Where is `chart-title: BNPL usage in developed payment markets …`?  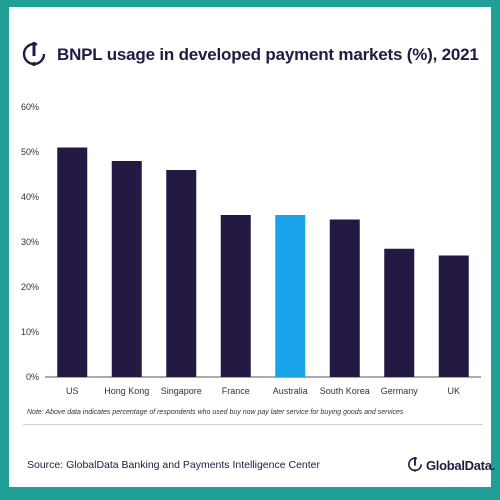
chart-title: BNPL usage in developed payment markets … is located at coordinates (268, 54).